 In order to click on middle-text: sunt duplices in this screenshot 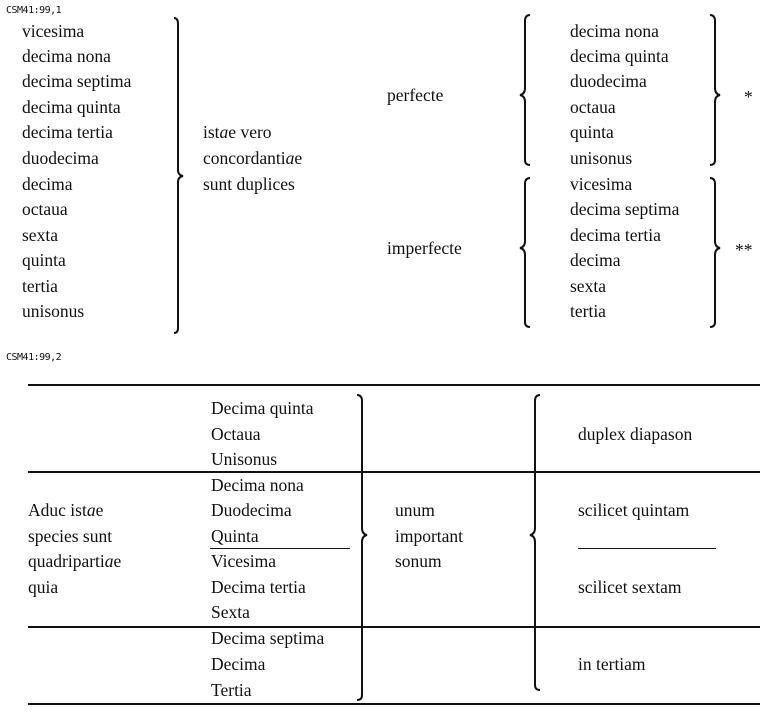, I will do `click(249, 184)`.